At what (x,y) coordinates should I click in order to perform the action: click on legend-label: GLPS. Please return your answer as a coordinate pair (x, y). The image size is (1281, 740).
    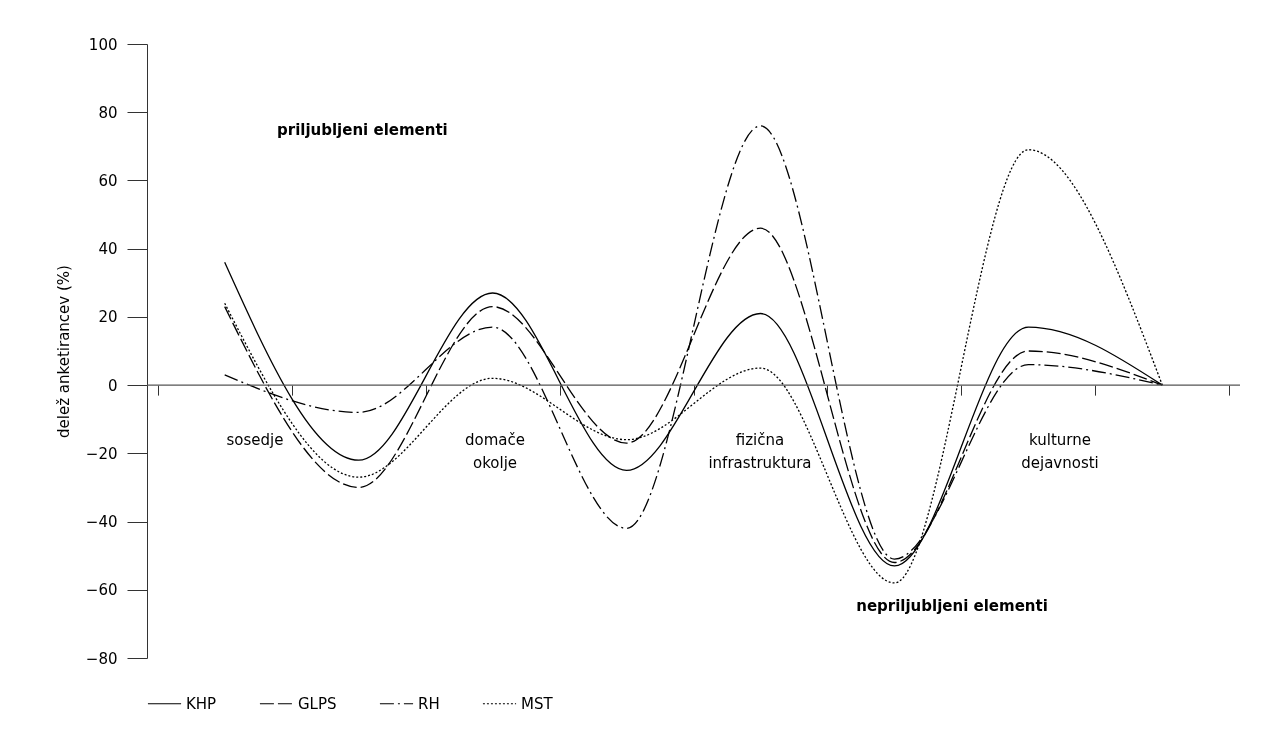
    Looking at the image, I should click on (317, 703).